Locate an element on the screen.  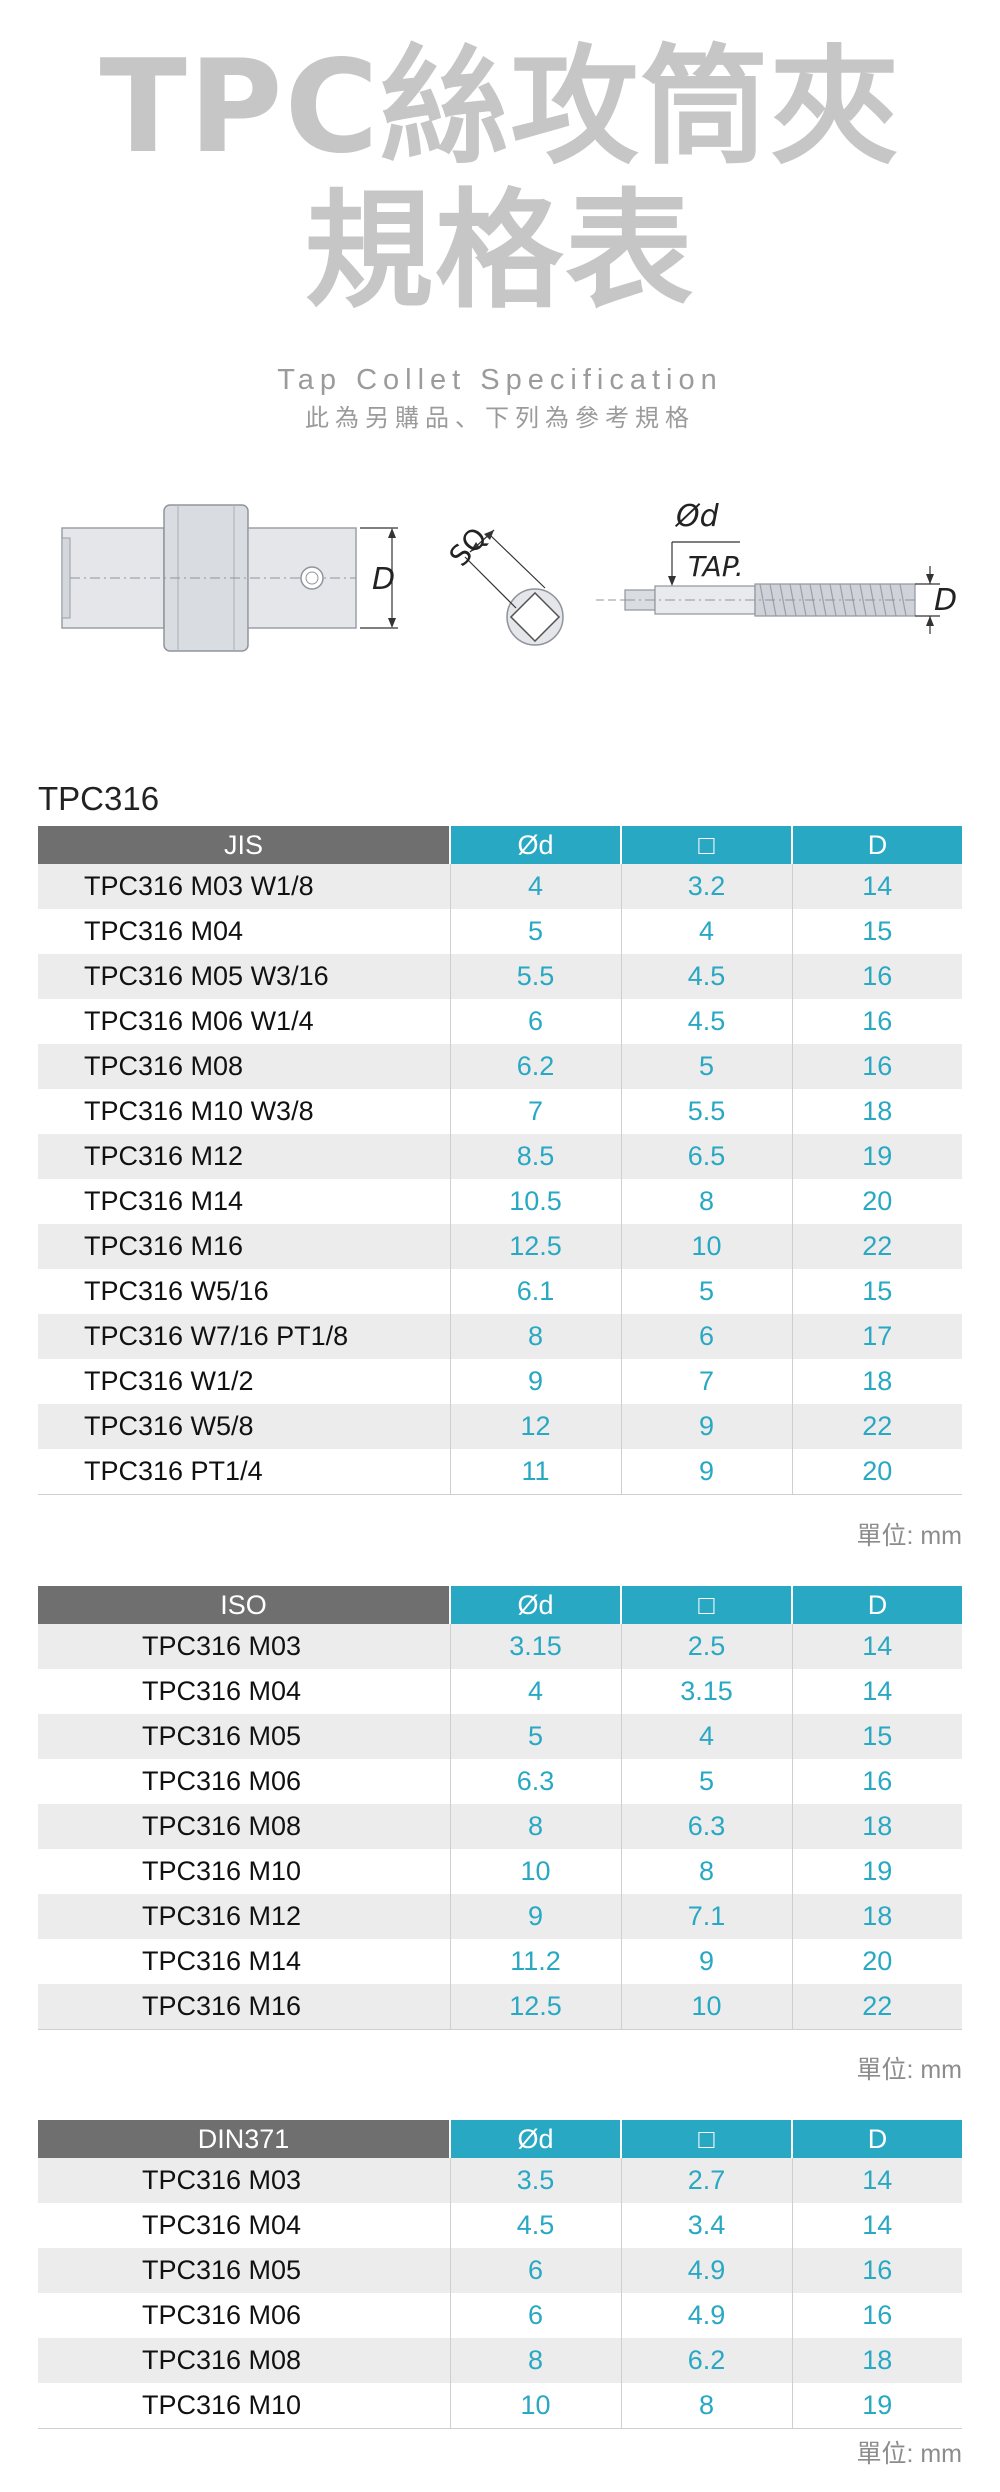
cell-model-name: TPC316 W5/16 is located at coordinates (176, 1291).